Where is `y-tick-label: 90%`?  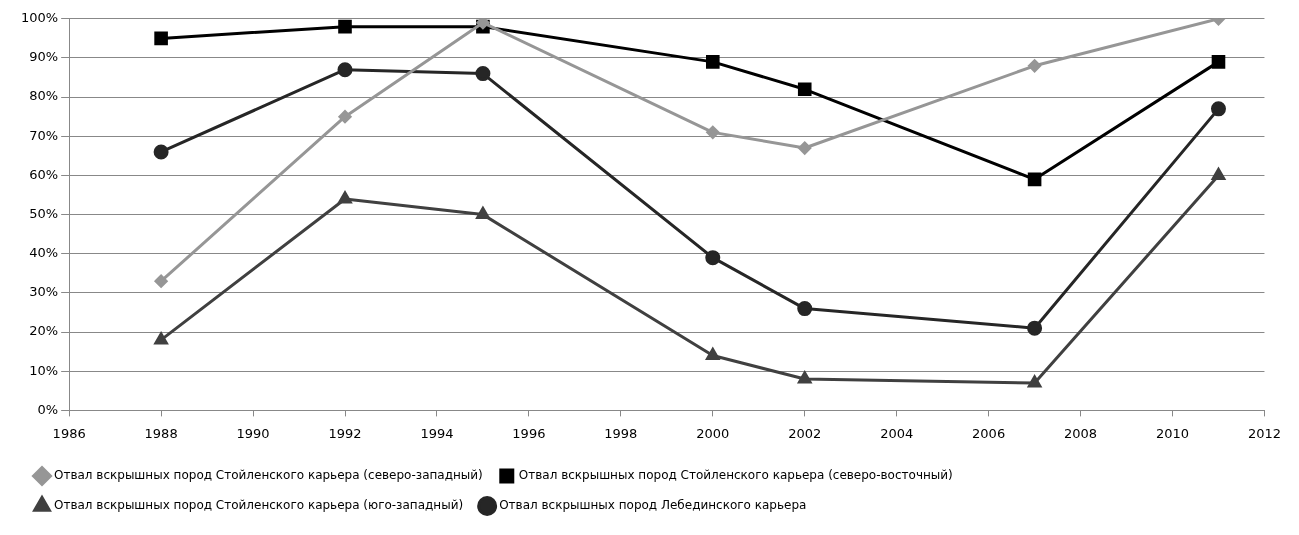
y-tick-label: 90% is located at coordinates (44, 57).